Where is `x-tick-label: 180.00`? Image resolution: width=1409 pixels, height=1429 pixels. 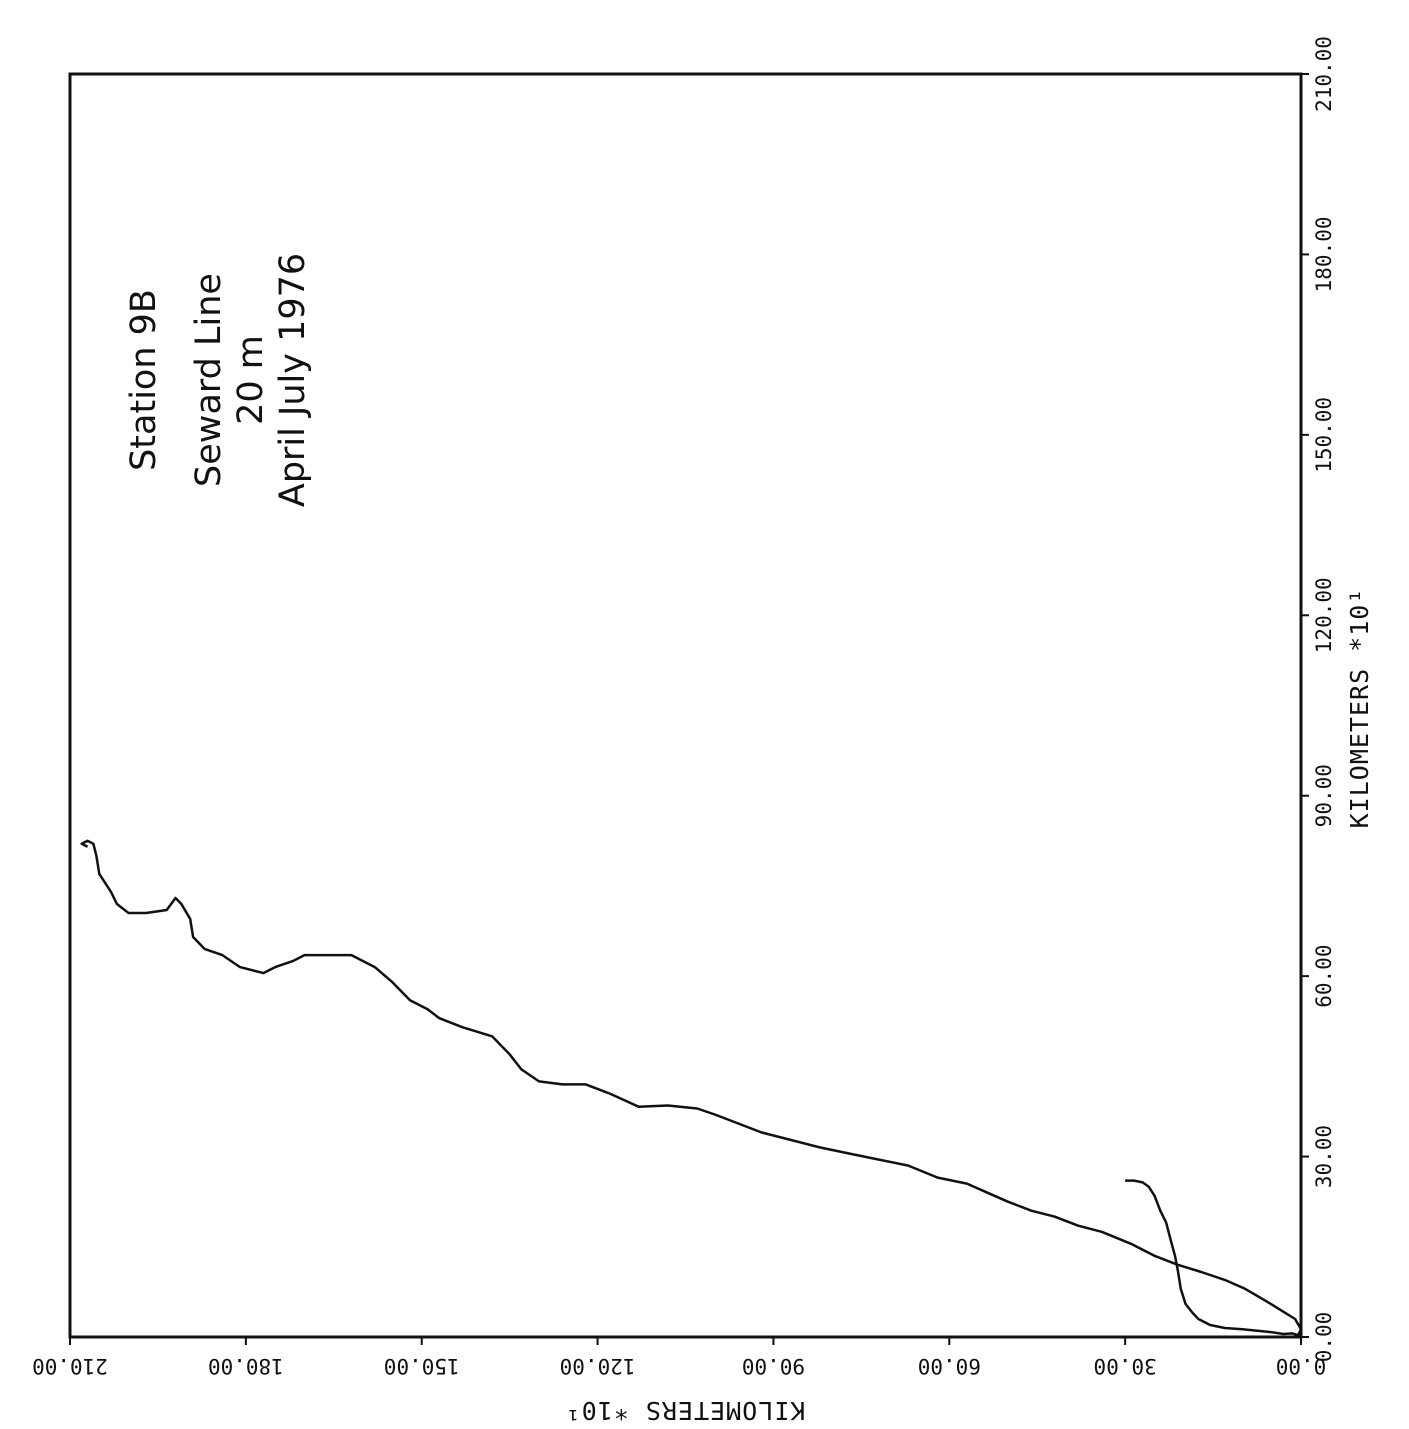
x-tick-label: 180.00 is located at coordinates (1324, 254).